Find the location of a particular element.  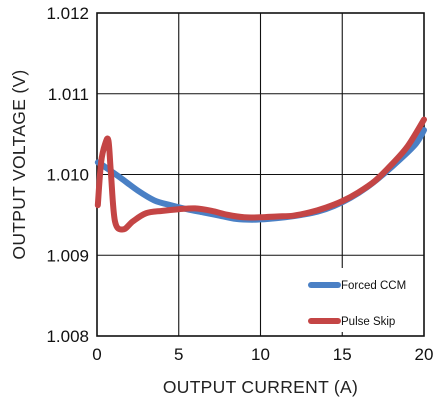

x-axis-title: OUTPUT CURRENT (A) is located at coordinates (260, 387).